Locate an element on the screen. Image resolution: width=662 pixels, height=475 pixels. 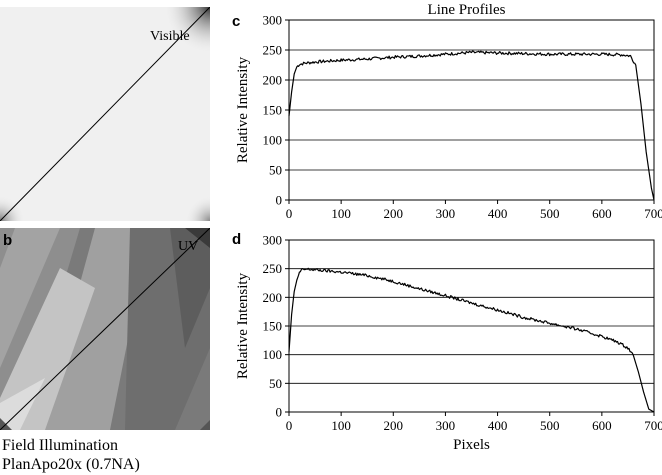
x-tick-label-c-600: 600 is located at coordinates (602, 213).